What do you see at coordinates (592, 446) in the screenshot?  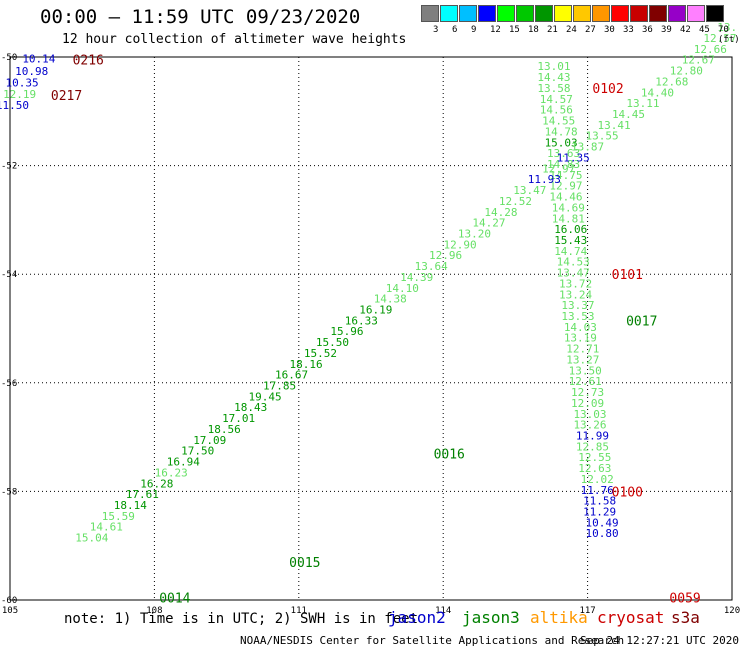 I see `wave-height-label: 12.85` at bounding box center [592, 446].